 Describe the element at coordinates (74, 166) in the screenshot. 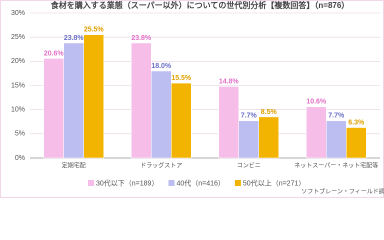

I see `x-tick-label: 定期宅配` at that location.